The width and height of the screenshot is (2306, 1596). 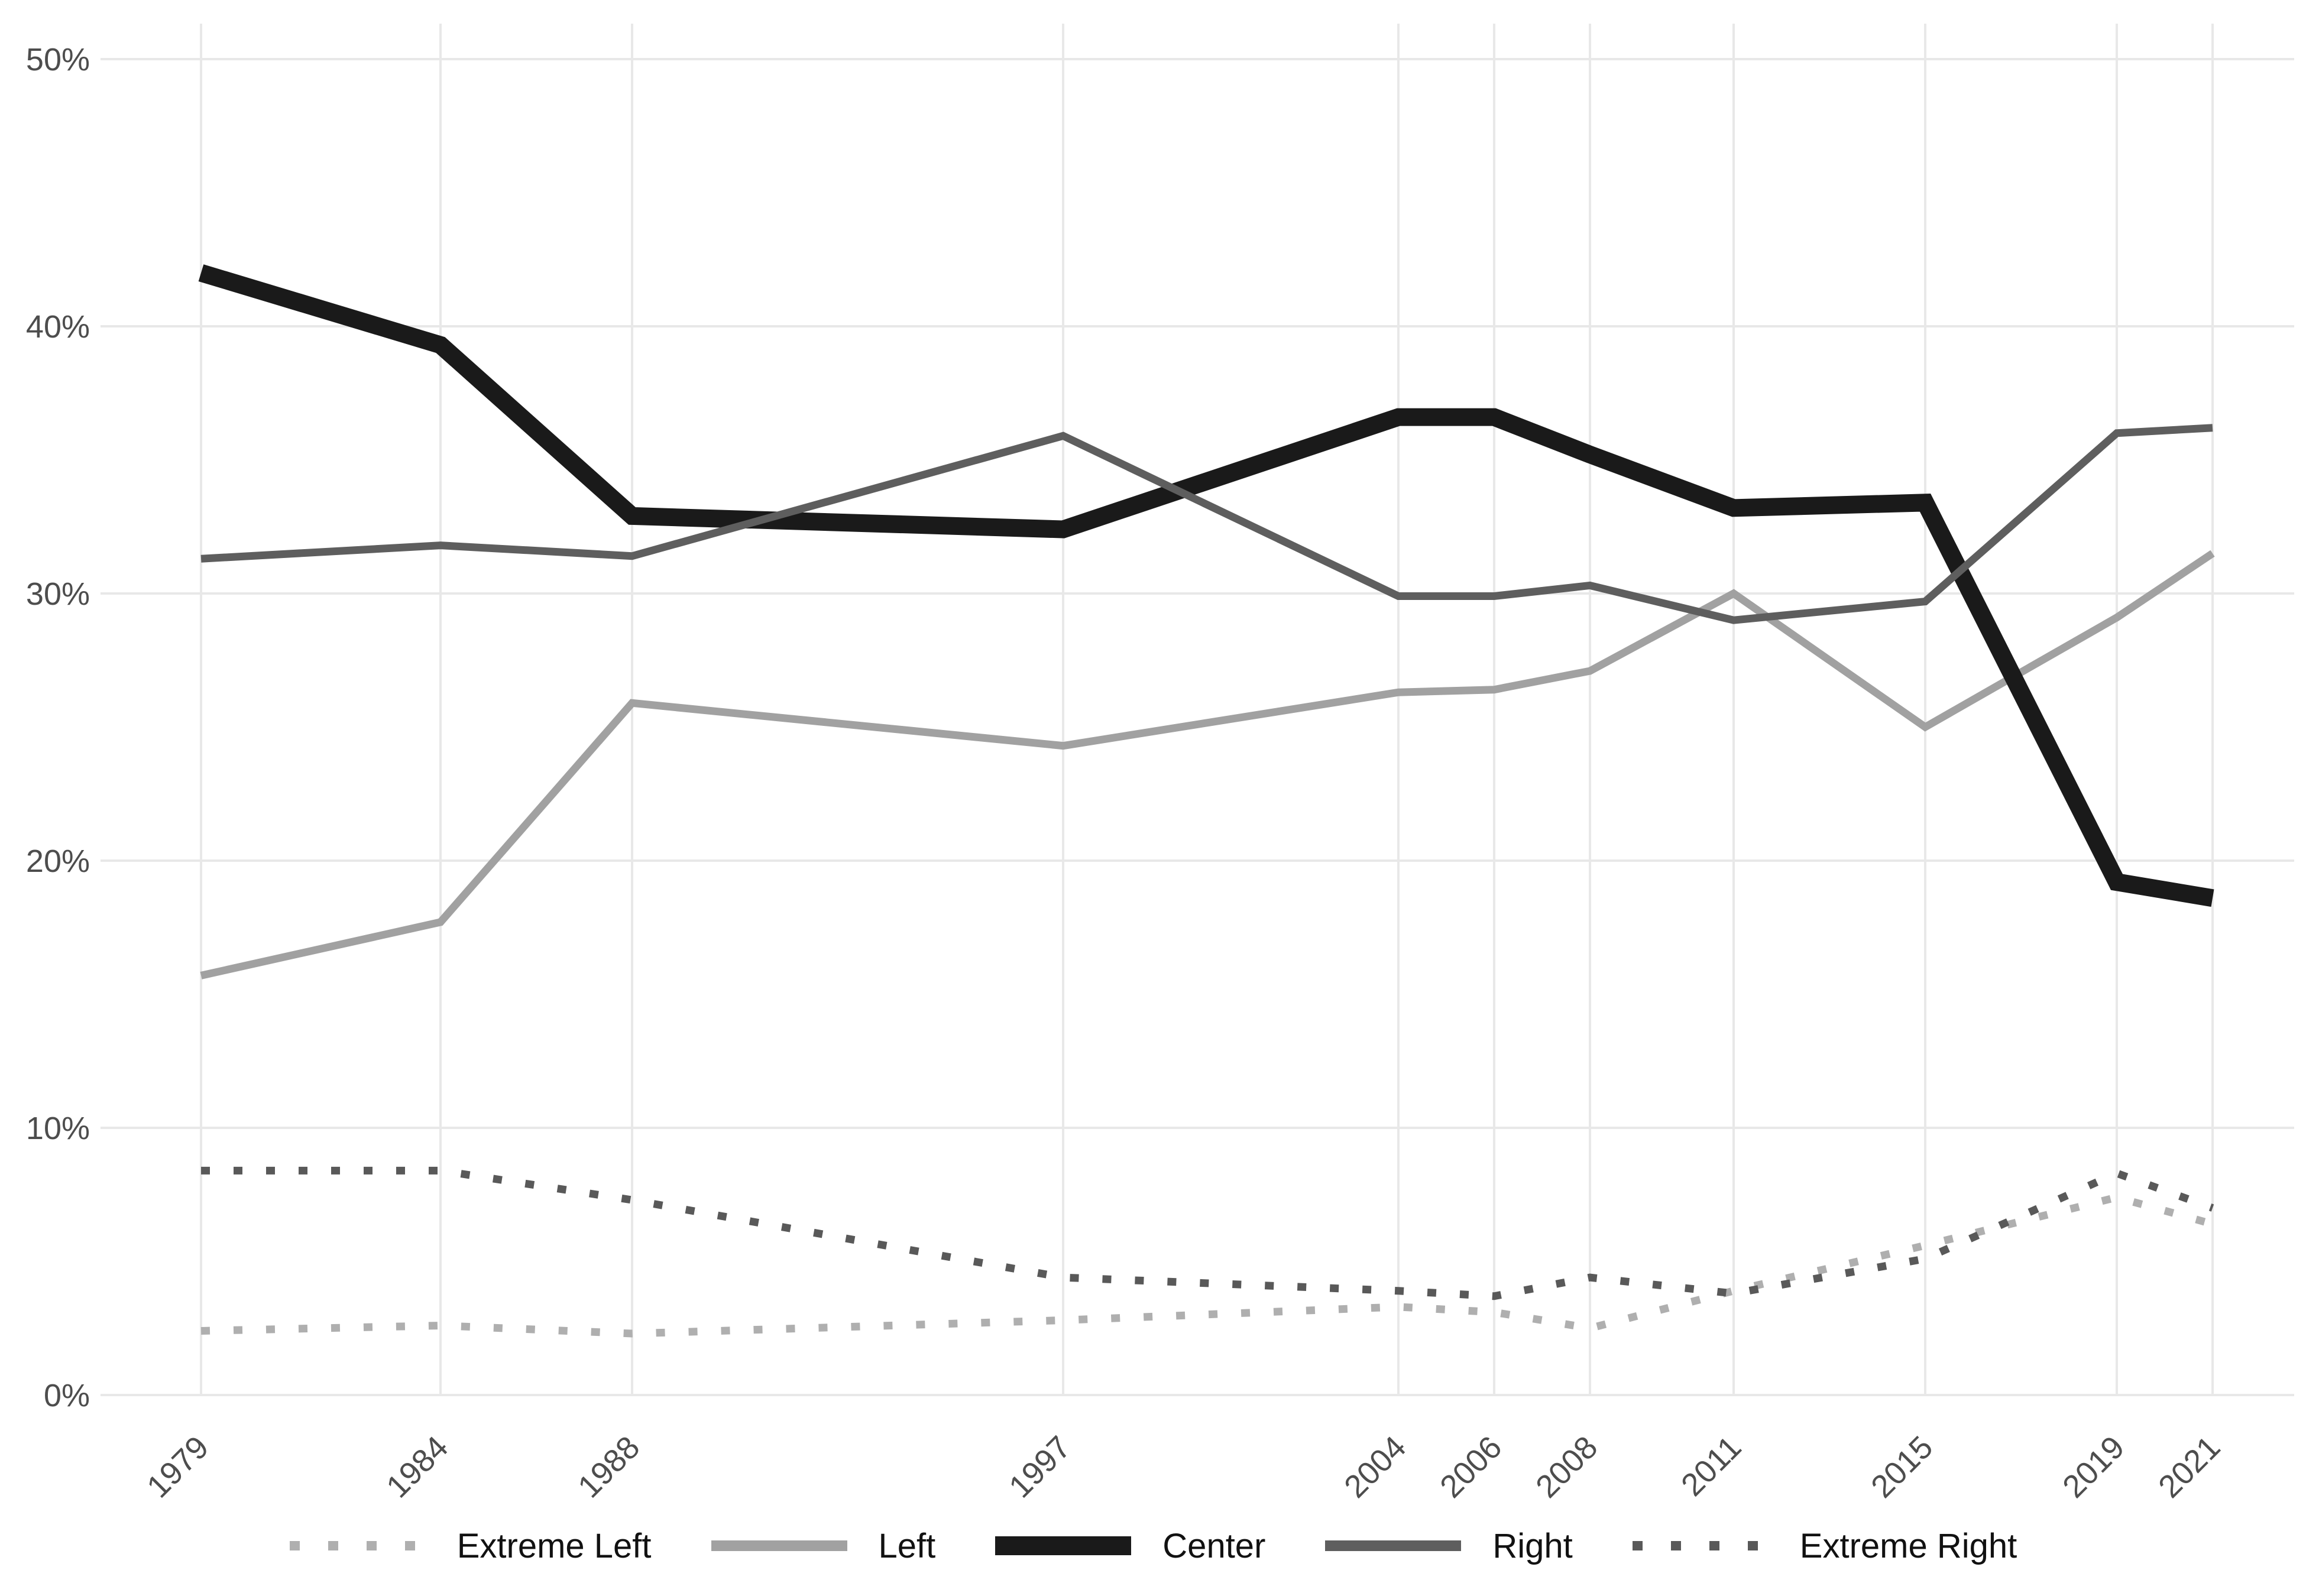 What do you see at coordinates (58, 327) in the screenshot?
I see `y-axis-tick-label: 40%` at bounding box center [58, 327].